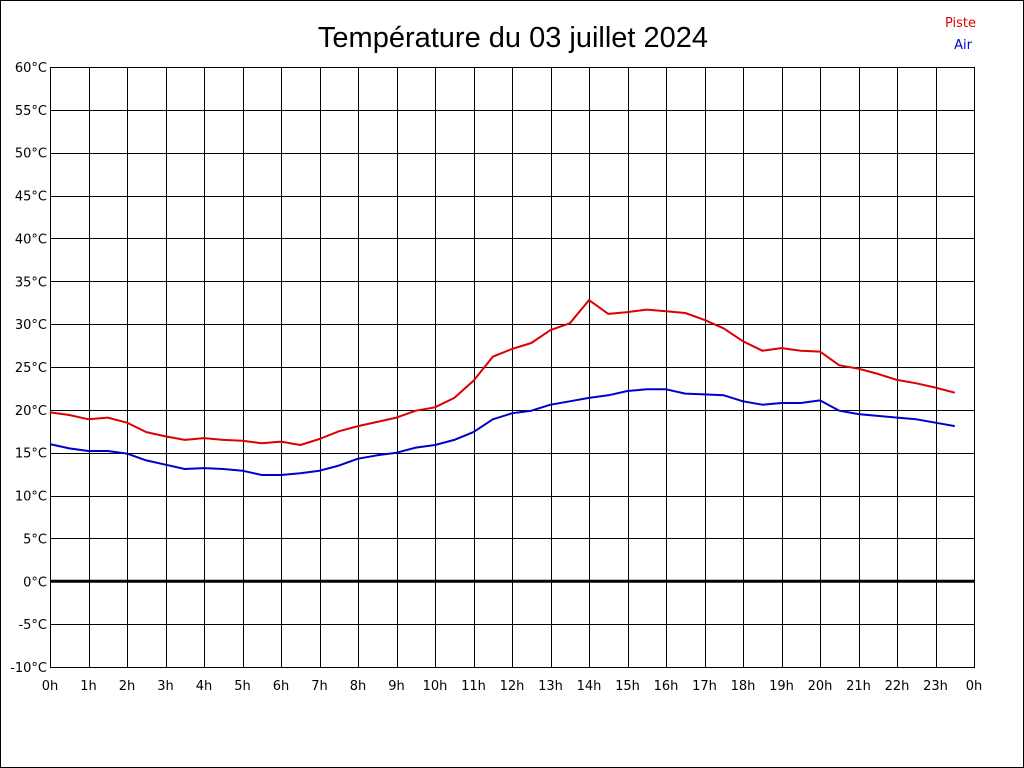 The height and width of the screenshot is (768, 1024). Describe the element at coordinates (127, 686) in the screenshot. I see `x-tick-label: 2h` at that location.